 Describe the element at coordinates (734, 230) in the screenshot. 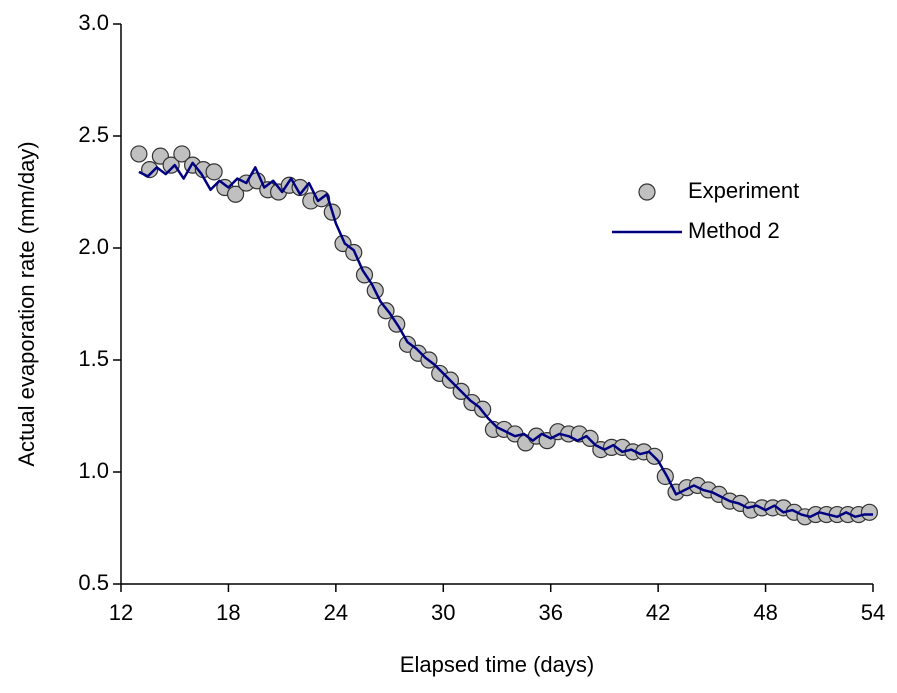

I see `legend-label: Method 2` at that location.